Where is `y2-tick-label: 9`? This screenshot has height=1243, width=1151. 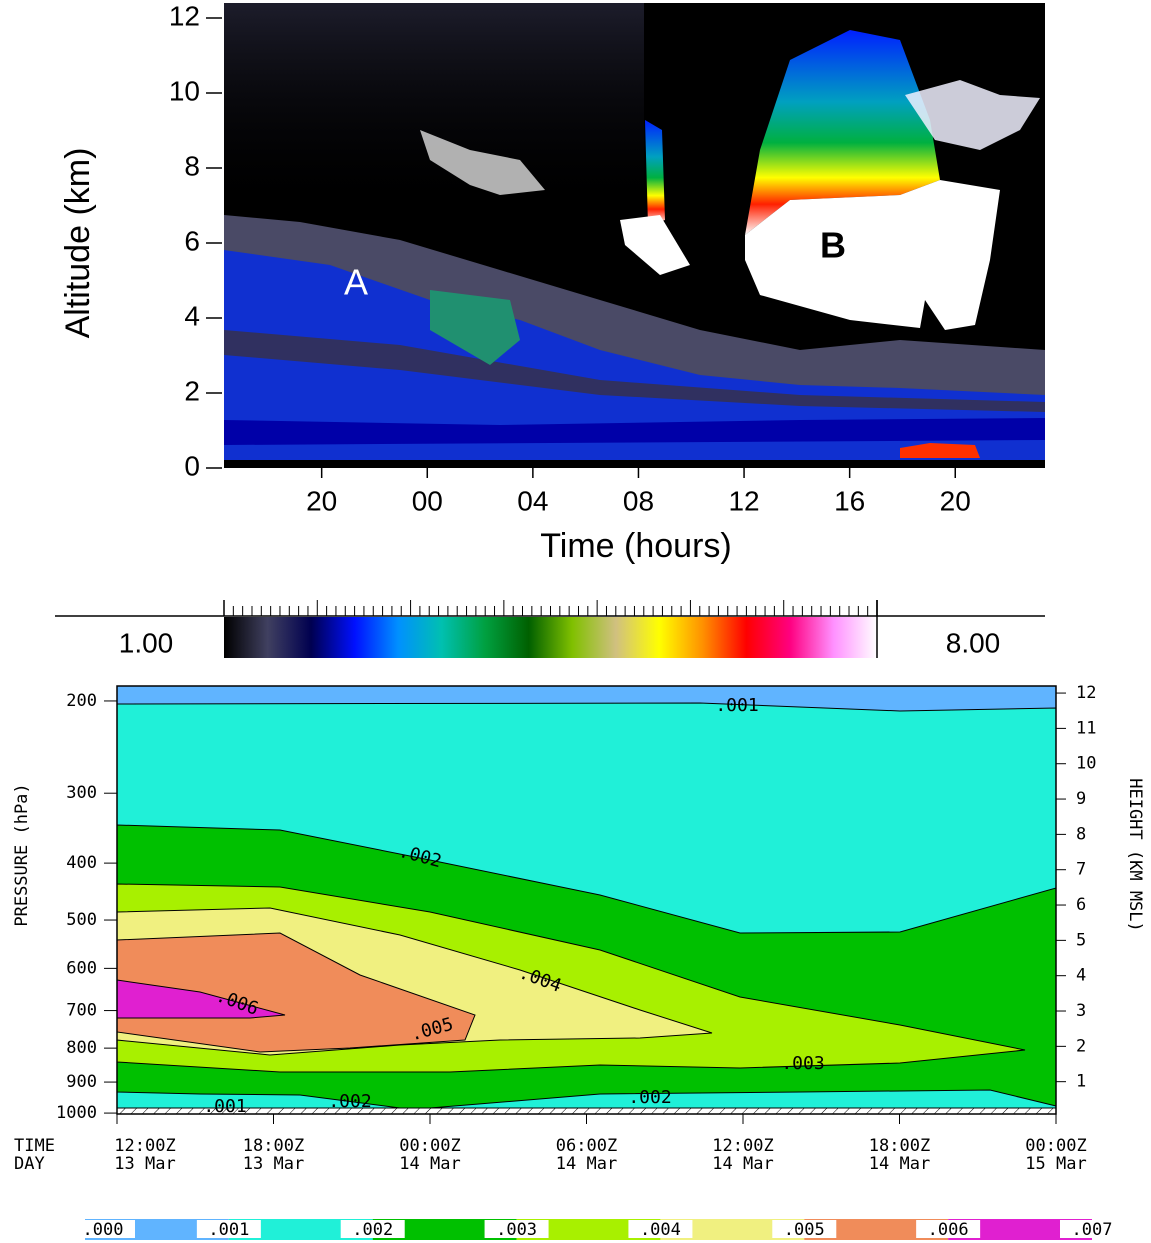
y2-tick-label: 9 is located at coordinates (1081, 799).